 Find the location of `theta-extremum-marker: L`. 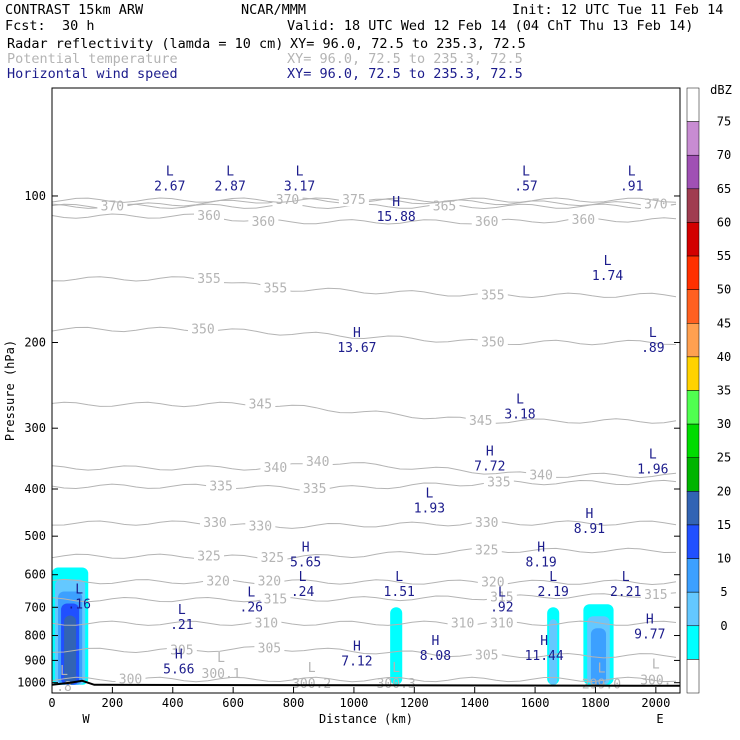

theta-extremum-marker: L is located at coordinates (312, 668).